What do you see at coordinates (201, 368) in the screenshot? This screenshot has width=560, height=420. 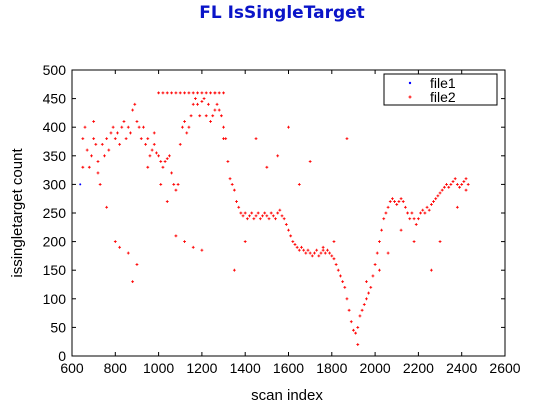 I see `x-tick-label: 1200` at bounding box center [201, 368].